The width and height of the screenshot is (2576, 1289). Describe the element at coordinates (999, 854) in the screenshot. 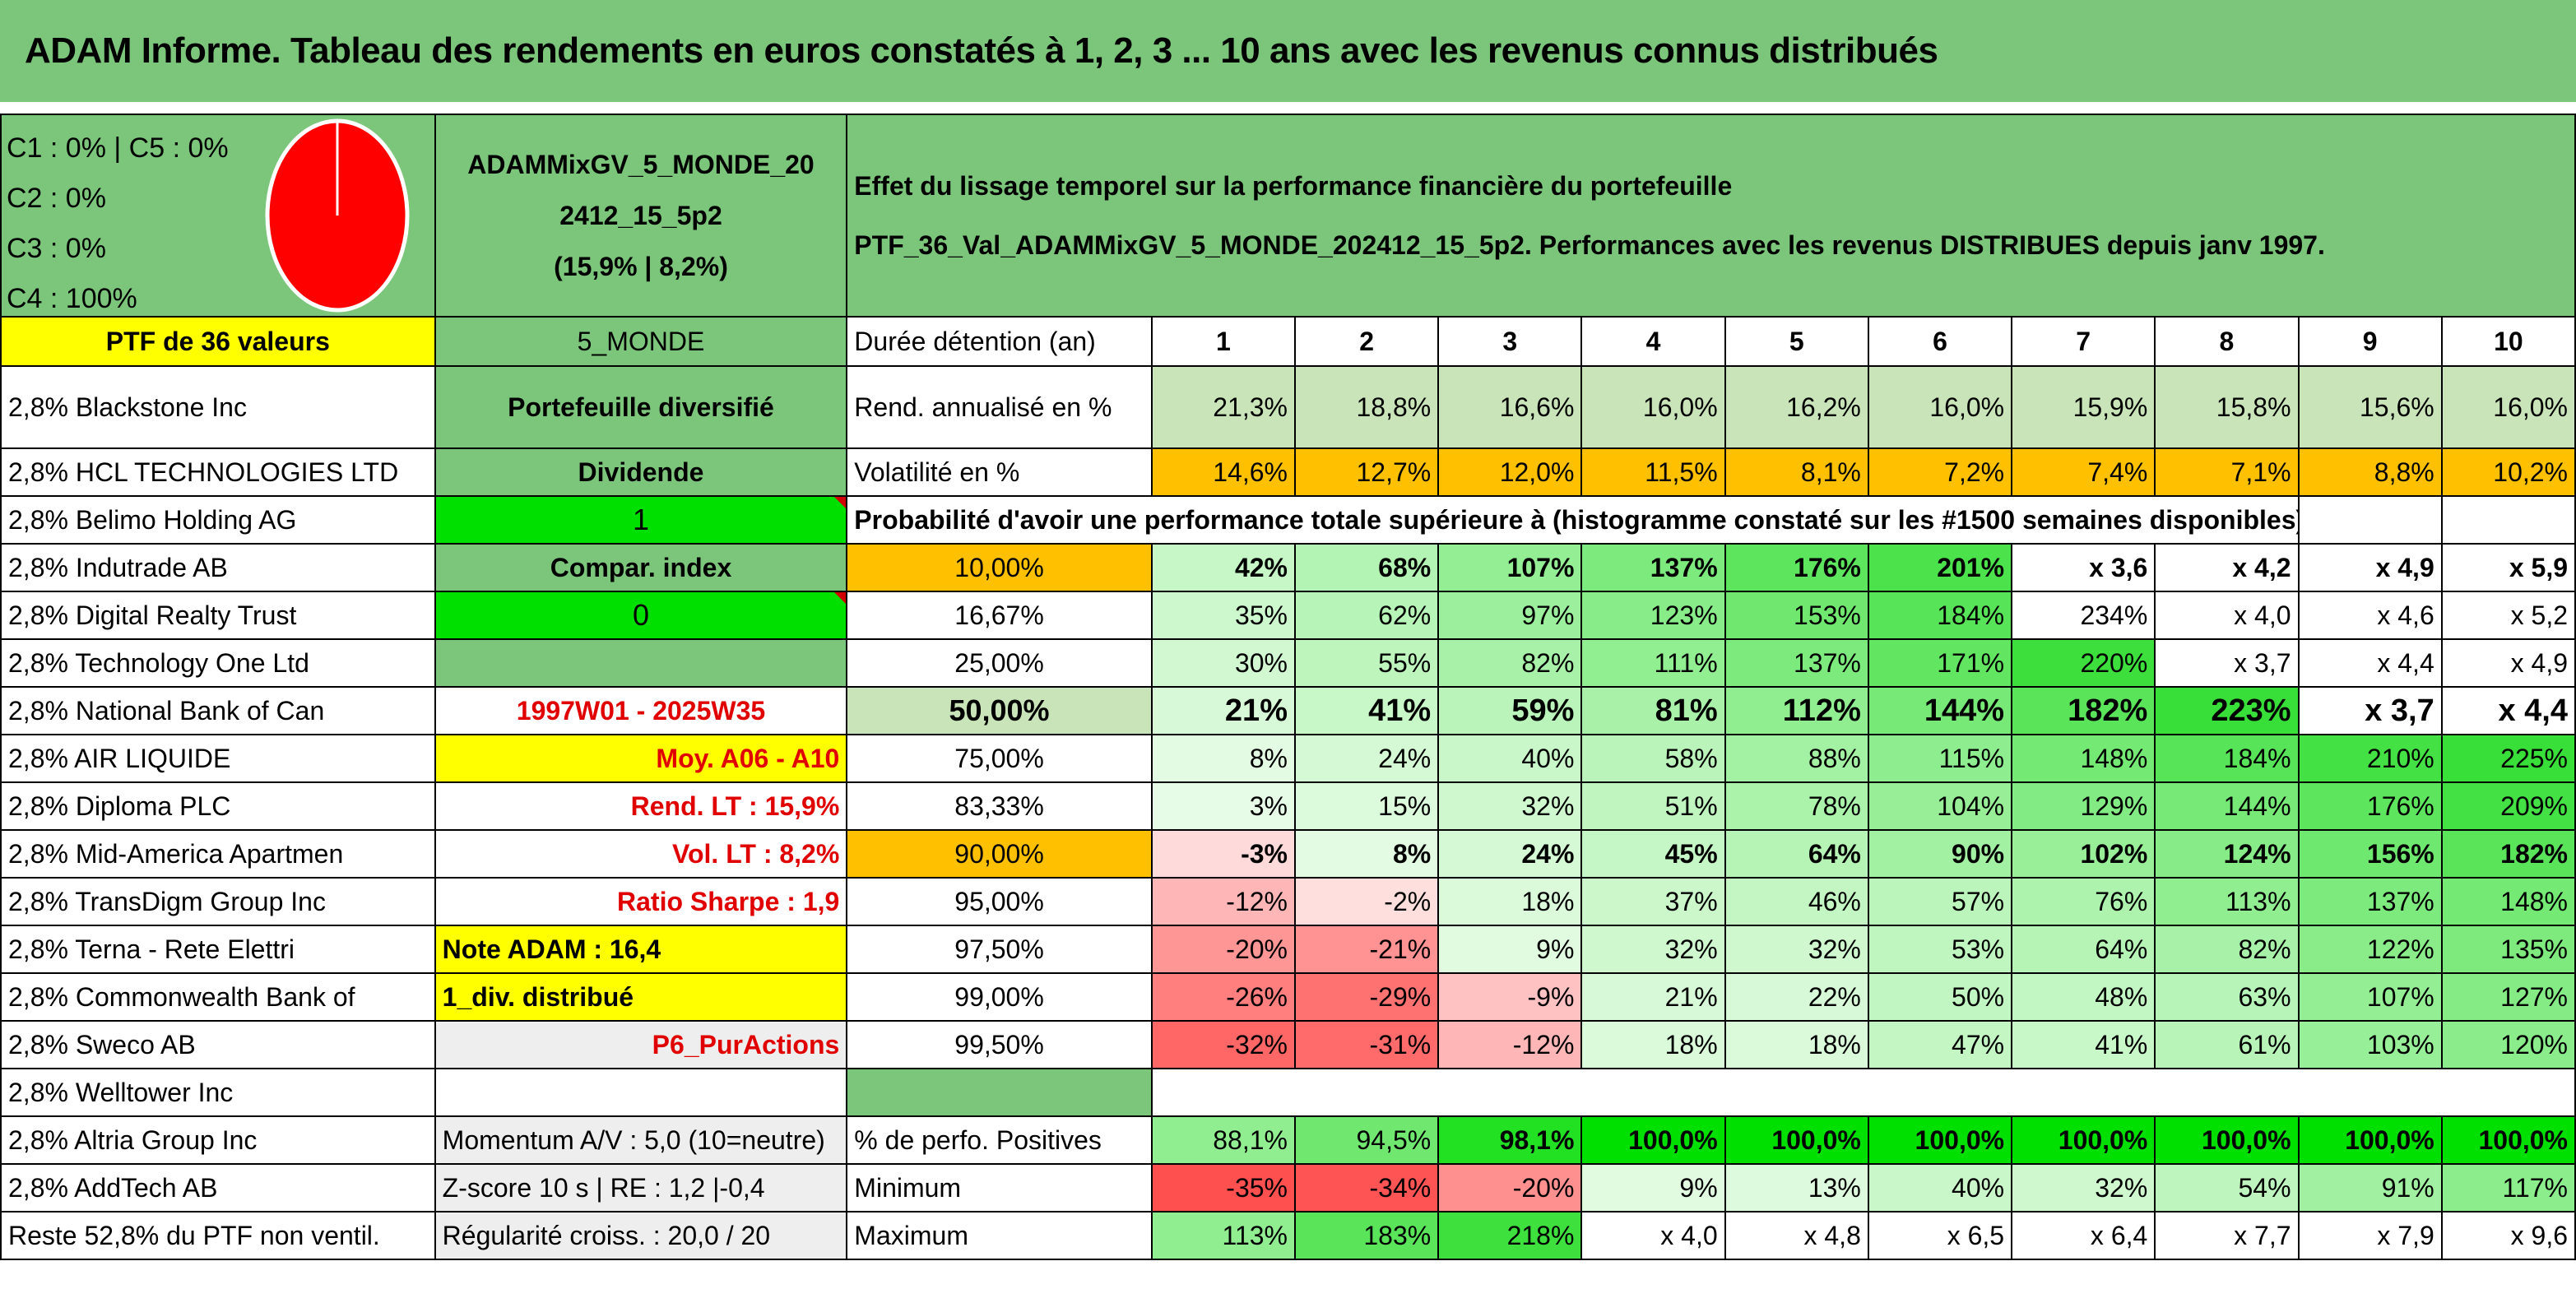

I see `prob-level: 90,00%` at that location.